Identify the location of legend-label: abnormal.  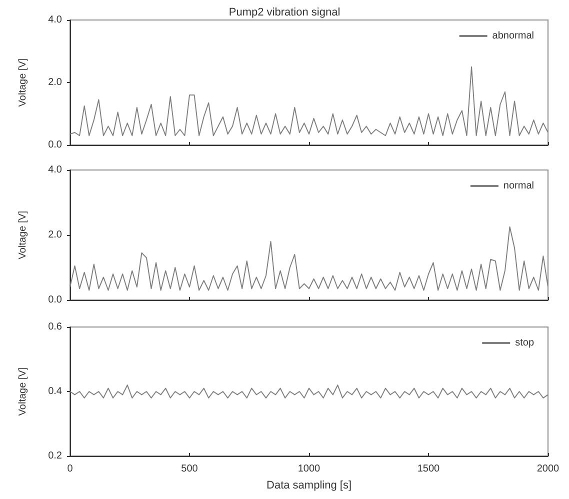
(513, 36).